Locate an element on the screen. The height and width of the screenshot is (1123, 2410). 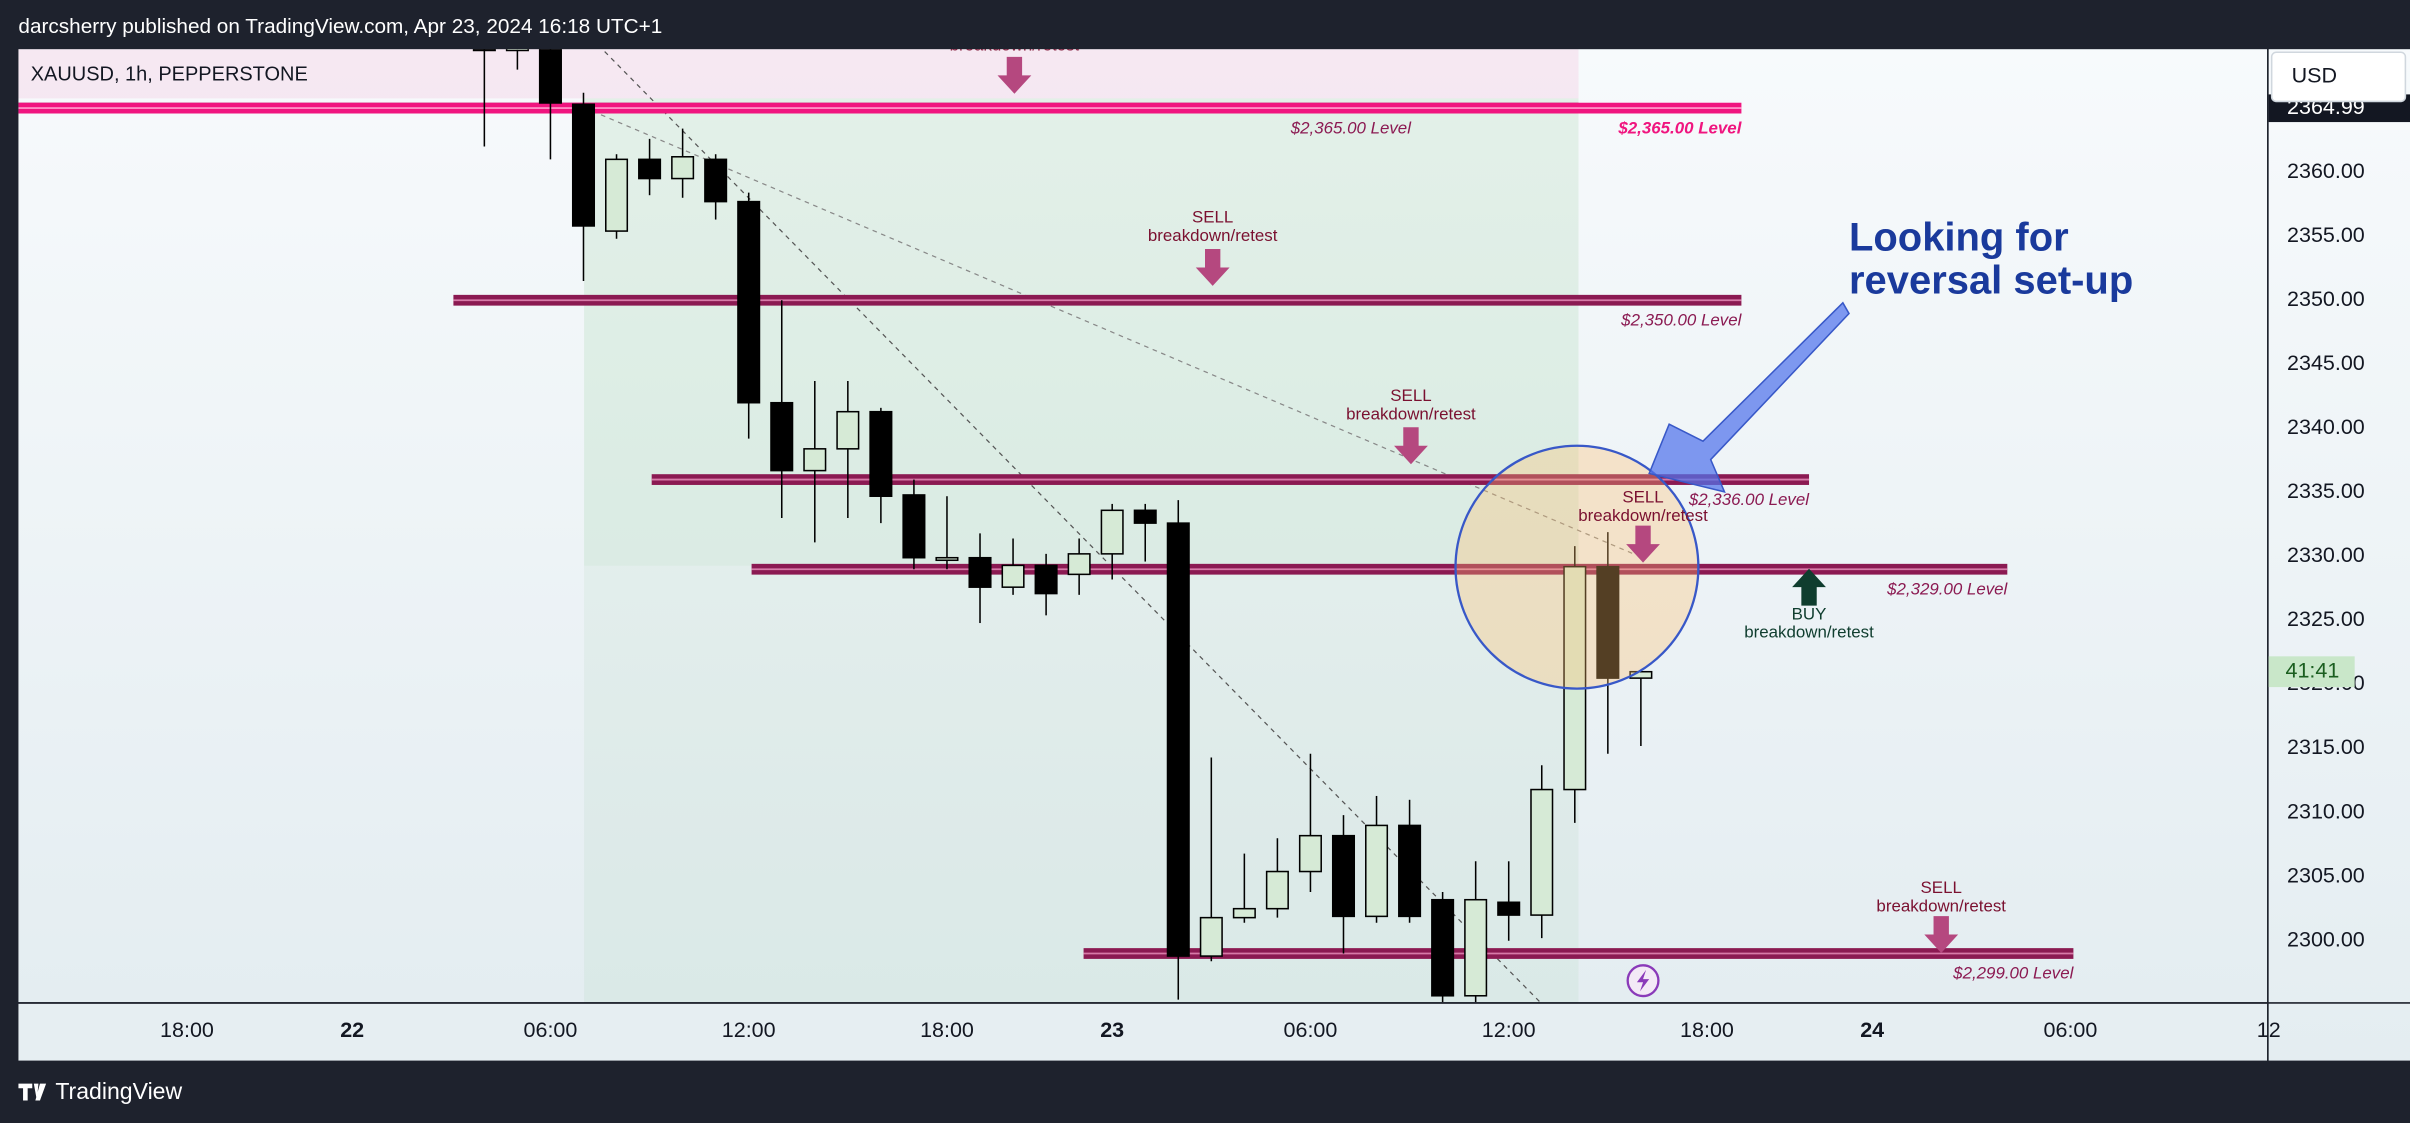
y-tick-label: 2330.00 is located at coordinates (2326, 555).